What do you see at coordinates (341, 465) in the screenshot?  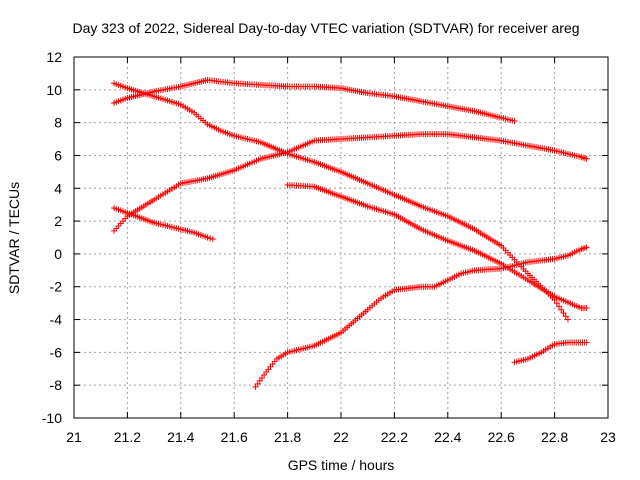 I see `x-axis-label: GPS time / hours` at bounding box center [341, 465].